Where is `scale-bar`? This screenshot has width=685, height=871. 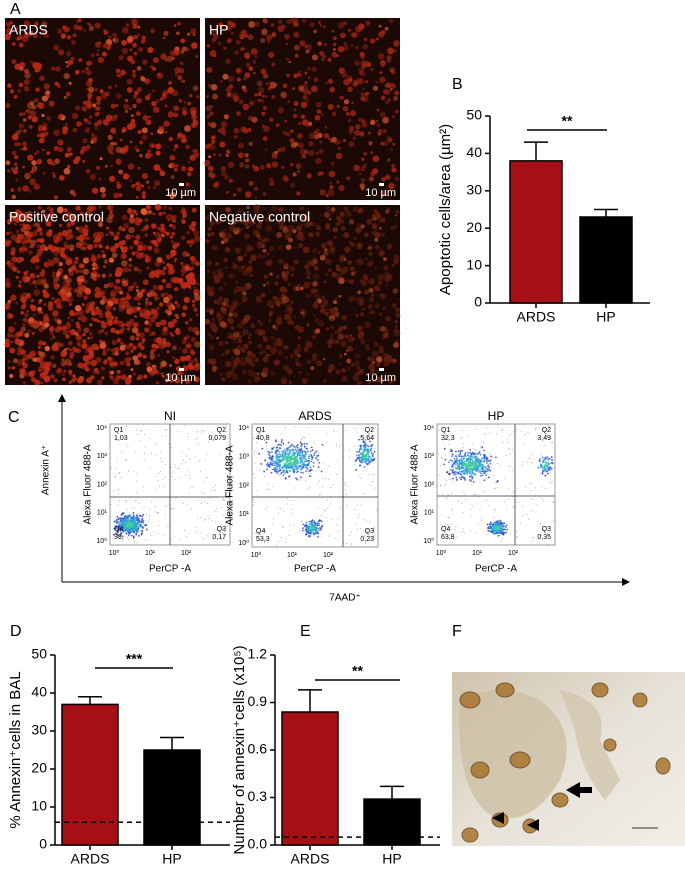
scale-bar is located at coordinates (181, 369).